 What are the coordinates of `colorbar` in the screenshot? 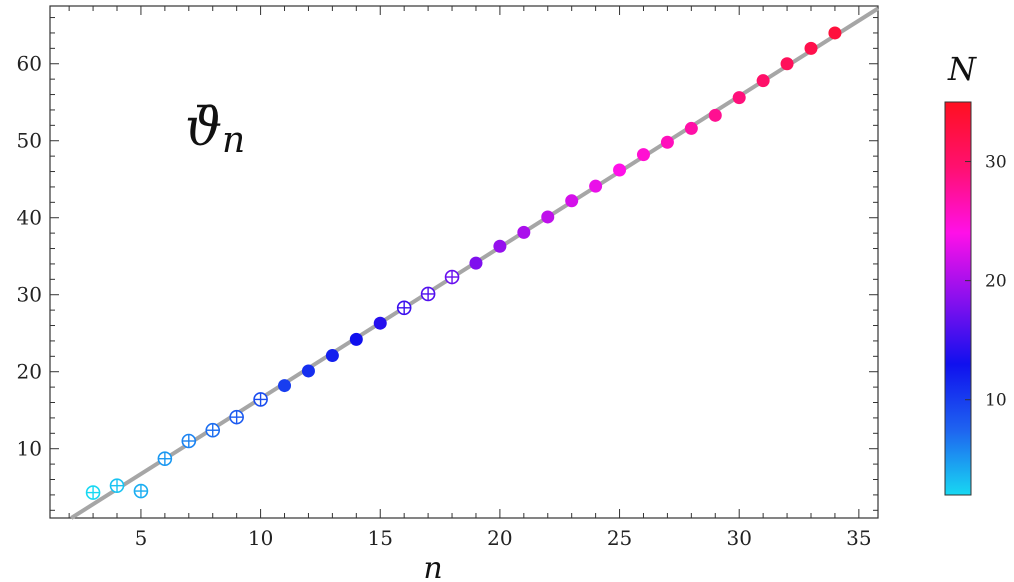 It's located at (958, 298).